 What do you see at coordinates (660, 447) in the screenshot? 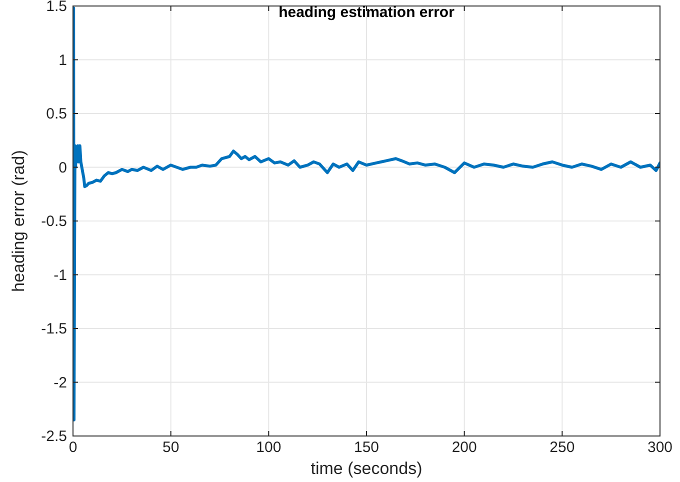
I see `x-tick-label: 300` at bounding box center [660, 447].